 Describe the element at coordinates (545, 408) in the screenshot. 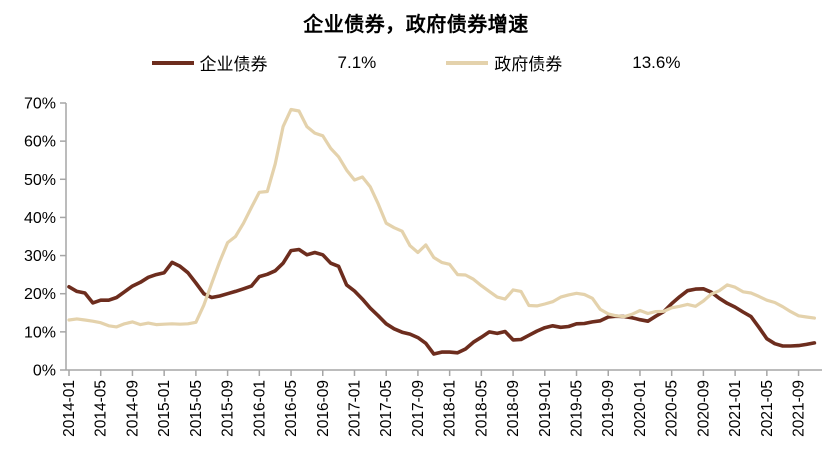

I see `x-axis-label: 2019-01` at that location.